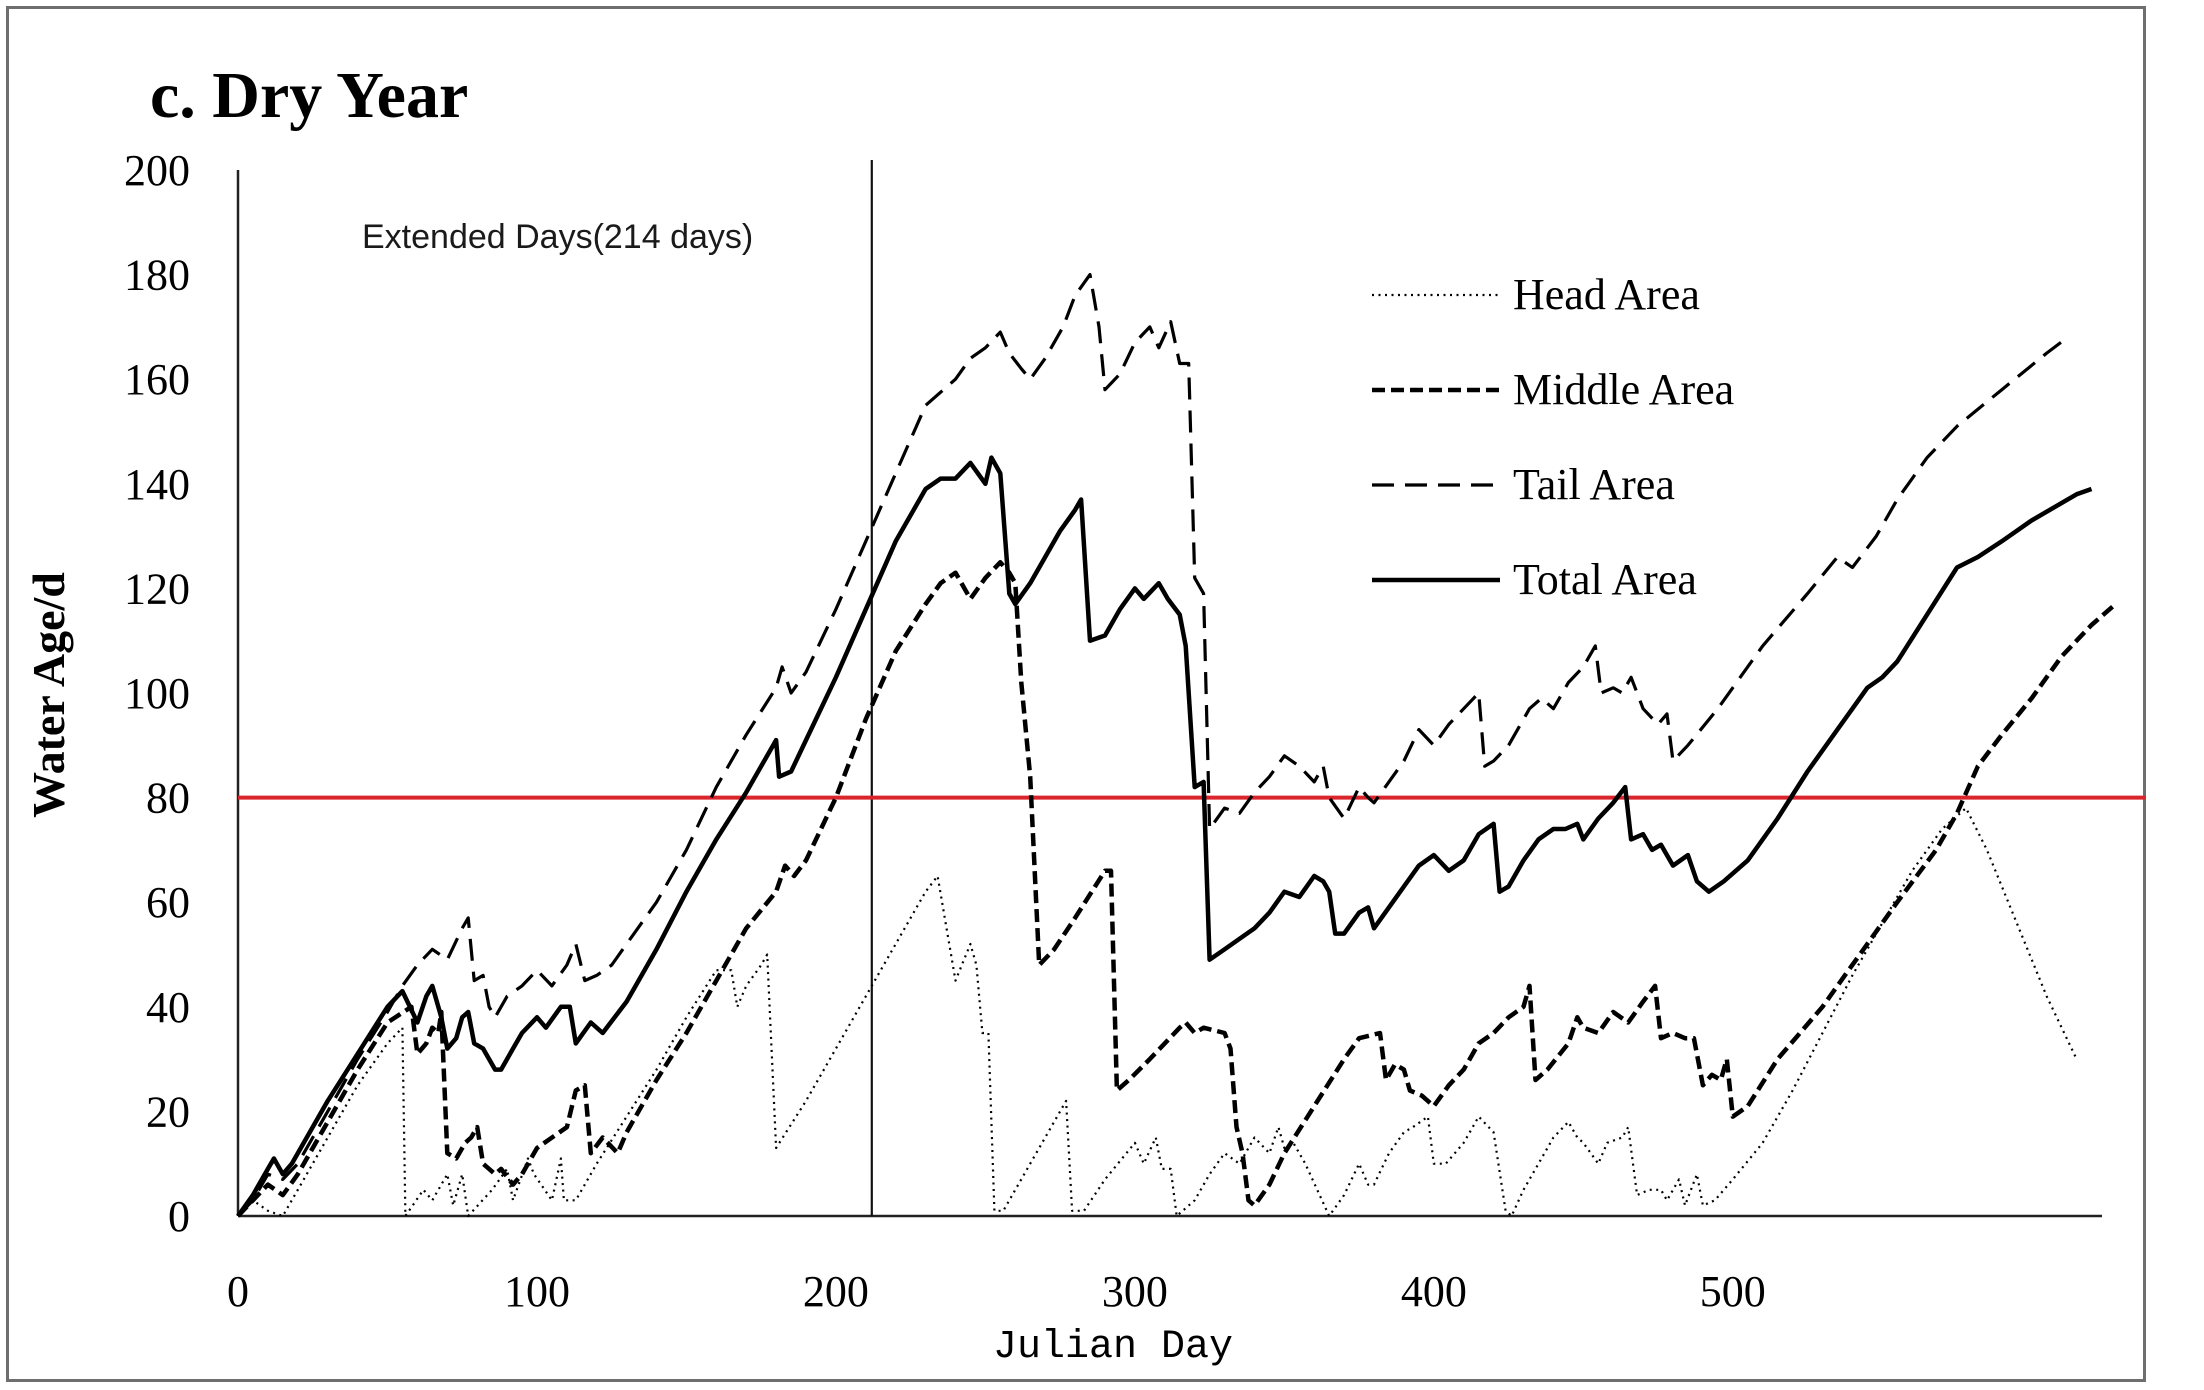  I want to click on extended-days-annotation: Extended Days(214 days), so click(557, 237).